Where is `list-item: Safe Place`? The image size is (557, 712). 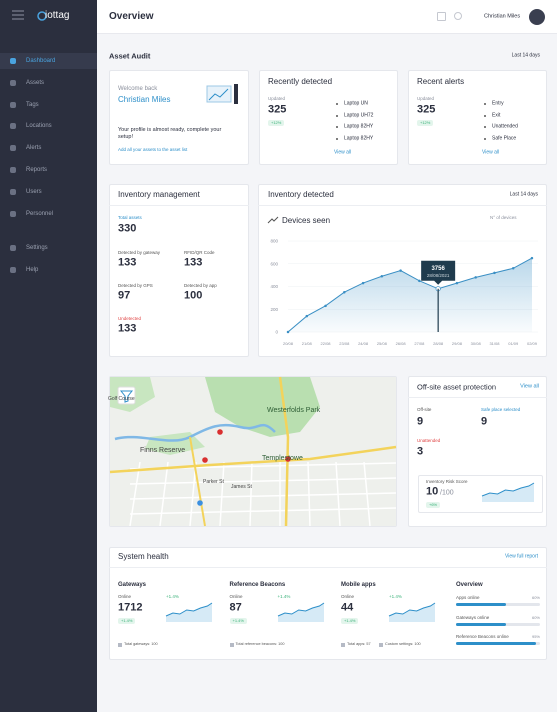
list-item: Safe Place is located at coordinates (504, 138).